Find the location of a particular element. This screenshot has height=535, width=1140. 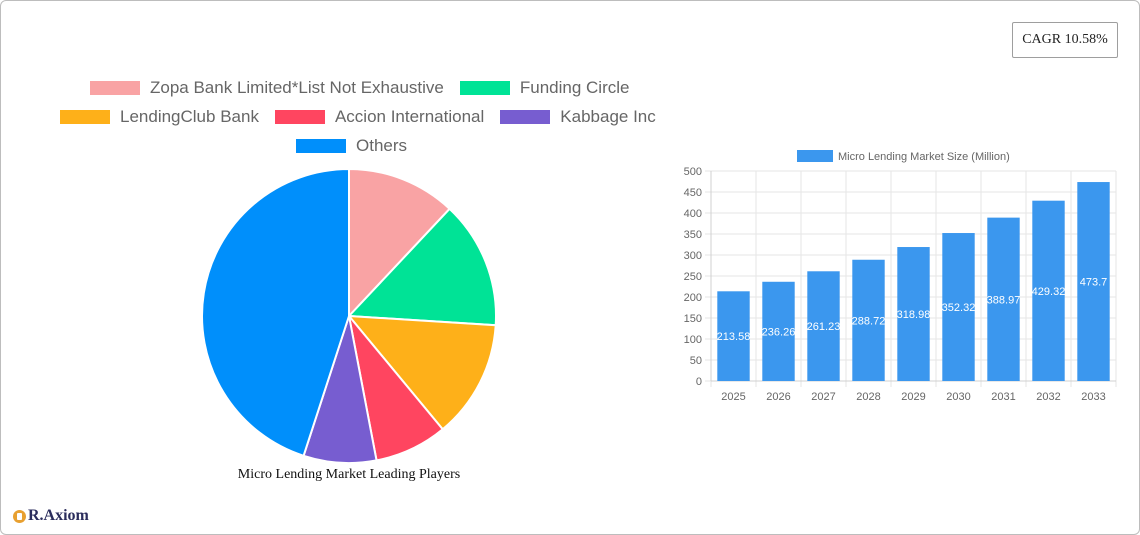

bar-value-label: 352.32 is located at coordinates (959, 308).